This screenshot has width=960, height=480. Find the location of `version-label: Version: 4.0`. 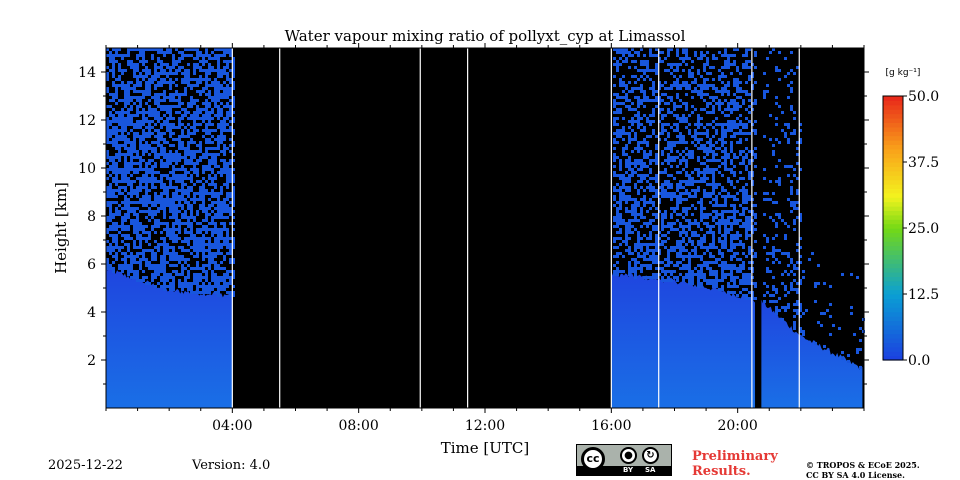

version-label: Version: 4.0 is located at coordinates (231, 465).